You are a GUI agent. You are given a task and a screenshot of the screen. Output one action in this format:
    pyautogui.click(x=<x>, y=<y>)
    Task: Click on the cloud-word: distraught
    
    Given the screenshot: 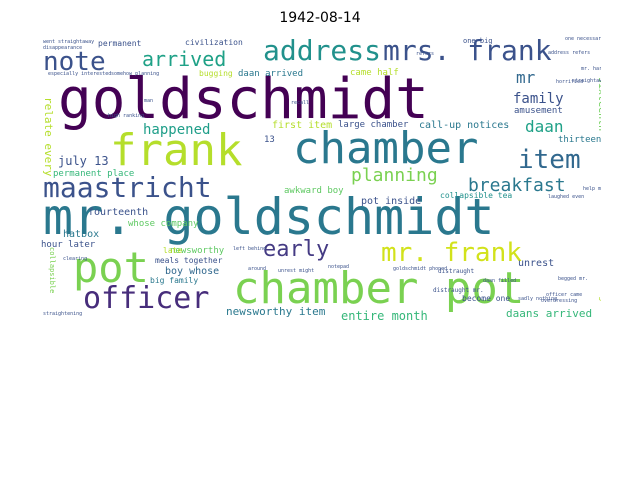 What is the action you would take?
    pyautogui.click(x=456, y=271)
    